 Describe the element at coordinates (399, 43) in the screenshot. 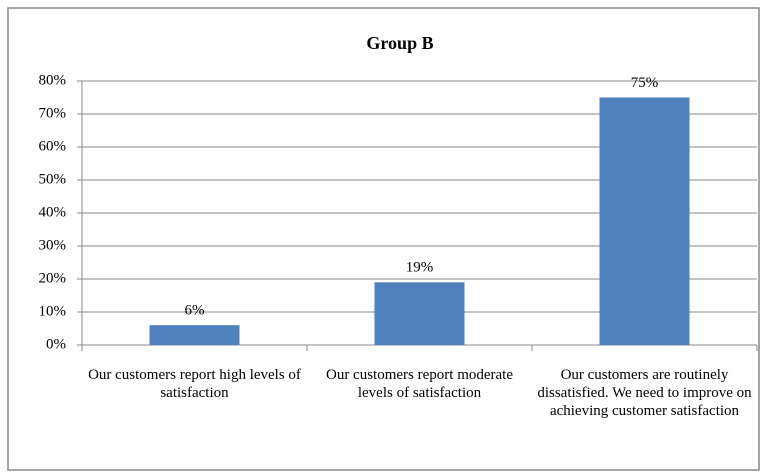

I see `chart-title: Group B` at that location.